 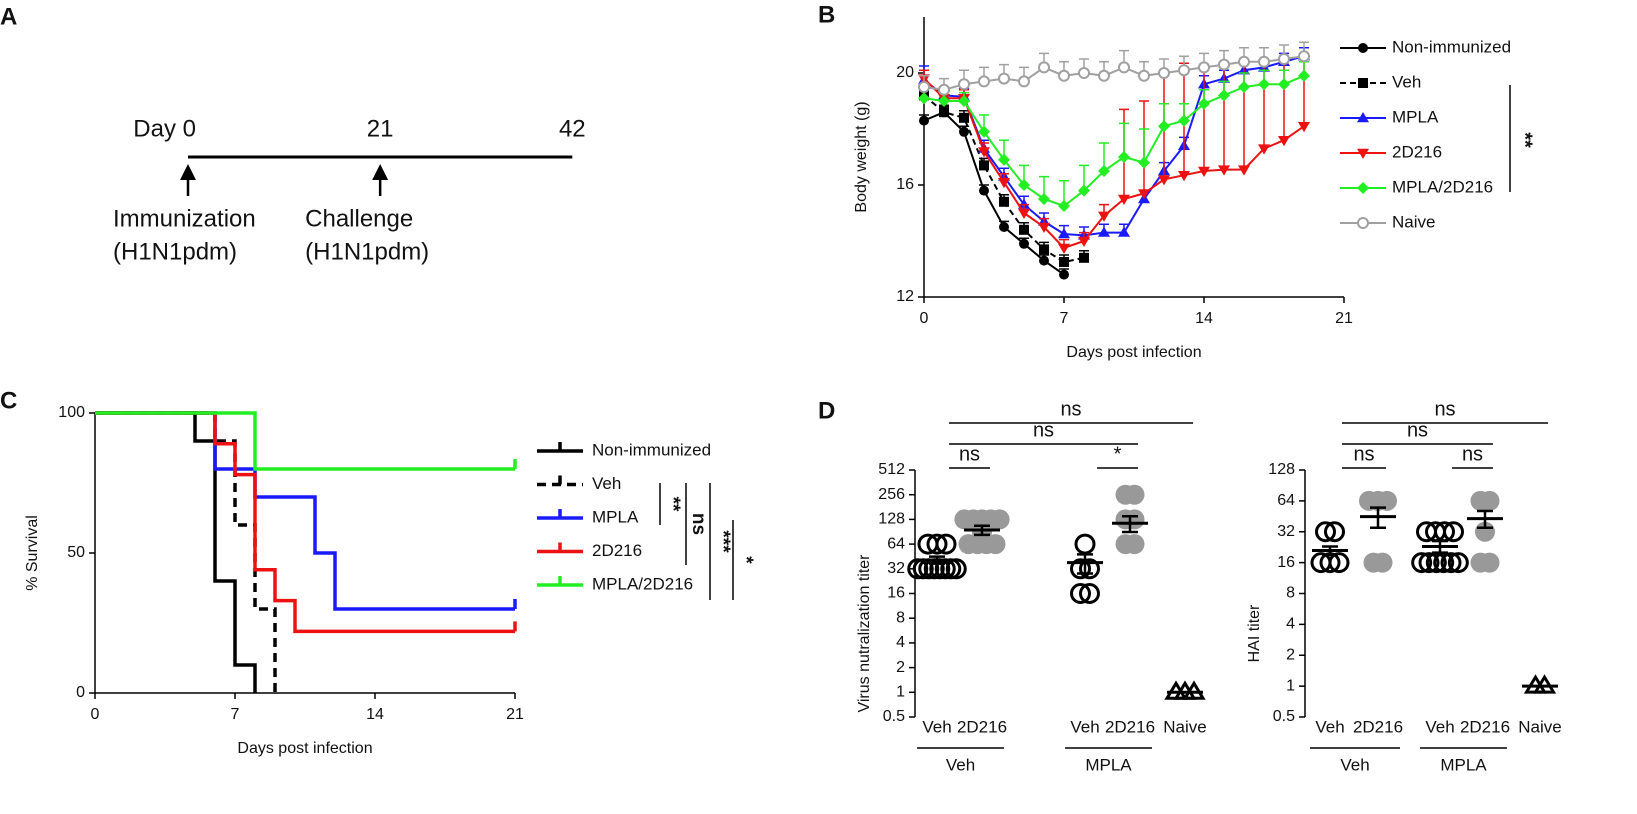 What do you see at coordinates (896, 568) in the screenshot?
I see `y-tick-label: 32` at bounding box center [896, 568].